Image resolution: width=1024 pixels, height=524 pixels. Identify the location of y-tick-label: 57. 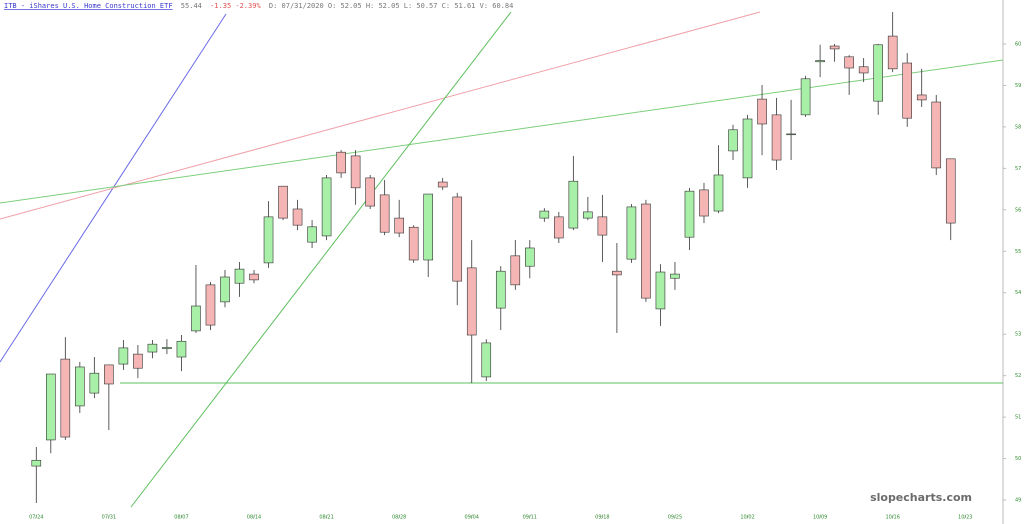
(1018, 169).